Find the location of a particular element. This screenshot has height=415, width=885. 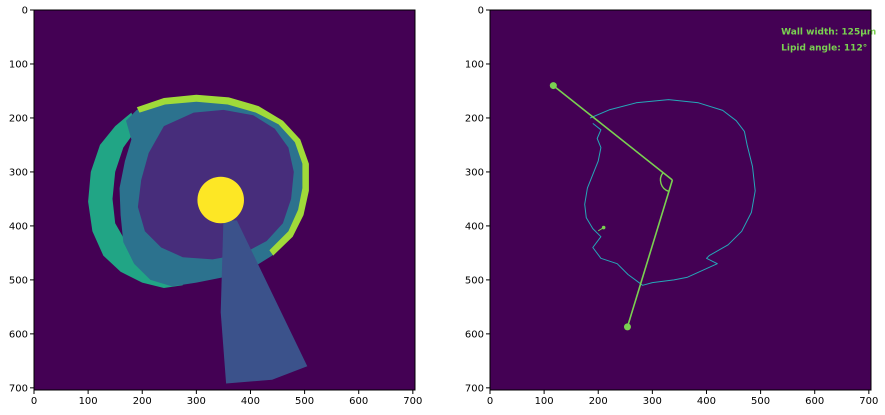

lipid-angle-annotation: Lipid angle: 112° is located at coordinates (824, 48).